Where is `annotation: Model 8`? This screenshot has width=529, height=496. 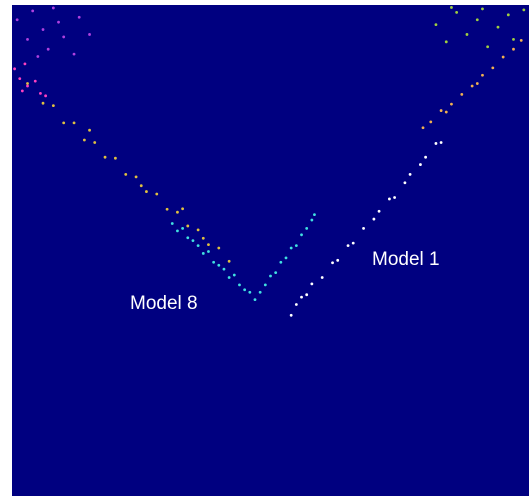 annotation: Model 8 is located at coordinates (164, 303).